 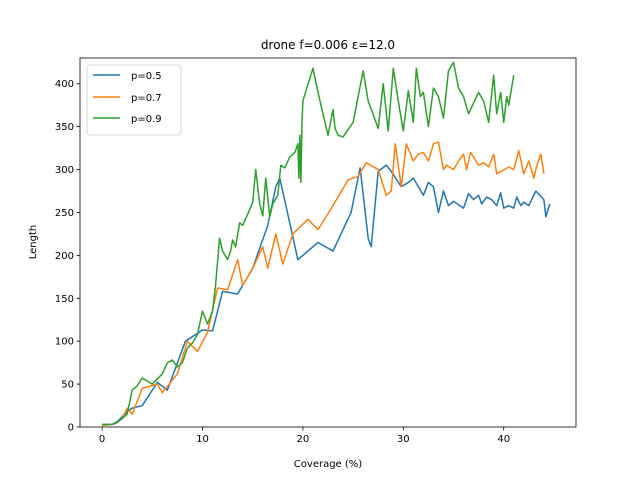 I want to click on legend-label-series-3: p=0.9, so click(x=146, y=119).